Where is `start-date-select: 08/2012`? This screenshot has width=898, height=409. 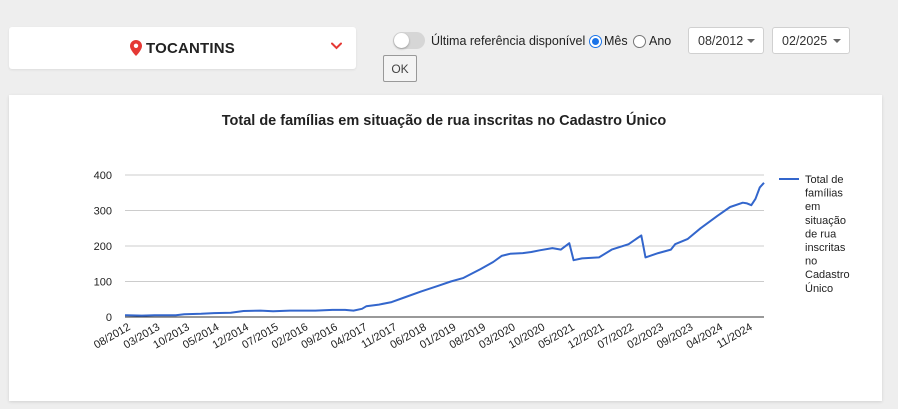 start-date-select: 08/2012 is located at coordinates (726, 40).